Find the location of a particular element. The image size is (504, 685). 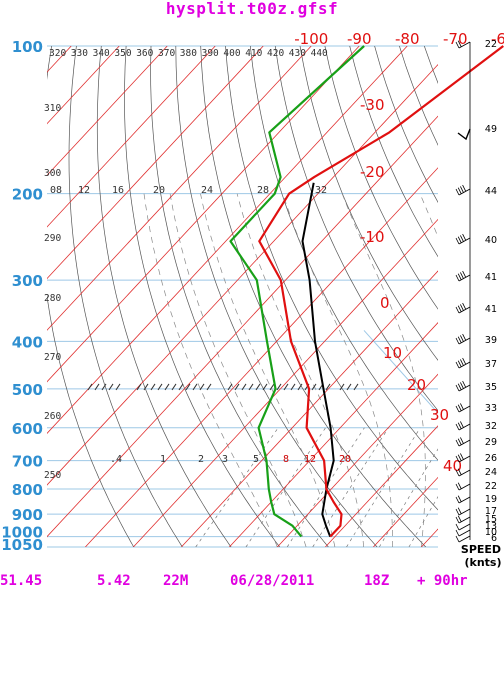

wind-speed-24: 24 is located at coordinates (491, 472).